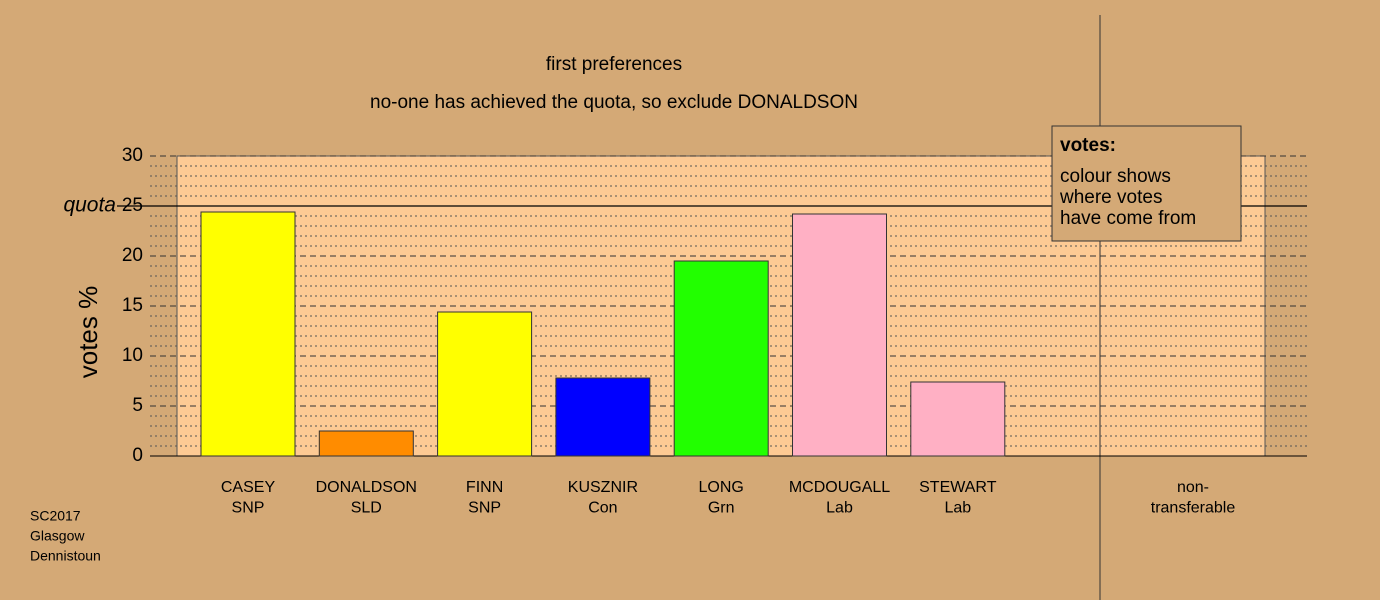 This screenshot has width=1380, height=600. Describe the element at coordinates (132, 155) in the screenshot. I see `y-tick-label: 30` at that location.